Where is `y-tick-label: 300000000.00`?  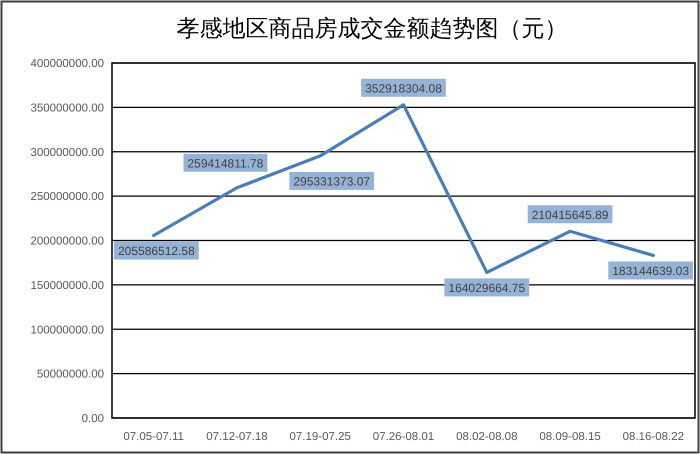
y-tick-label: 300000000.00 is located at coordinates (67, 152).